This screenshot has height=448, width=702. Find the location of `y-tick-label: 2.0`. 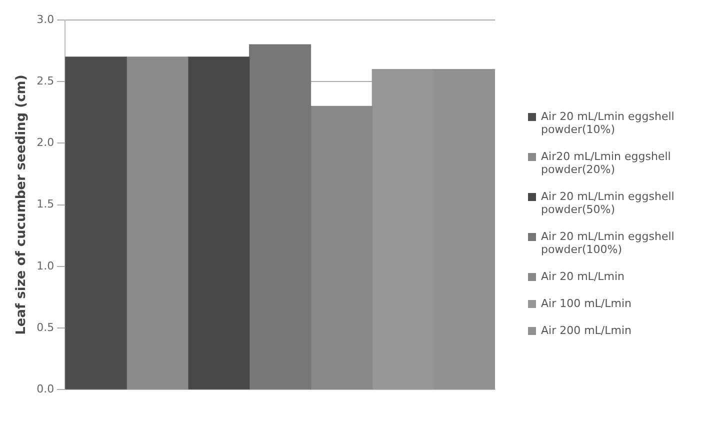

y-tick-label: 2.0 is located at coordinates (45, 143).